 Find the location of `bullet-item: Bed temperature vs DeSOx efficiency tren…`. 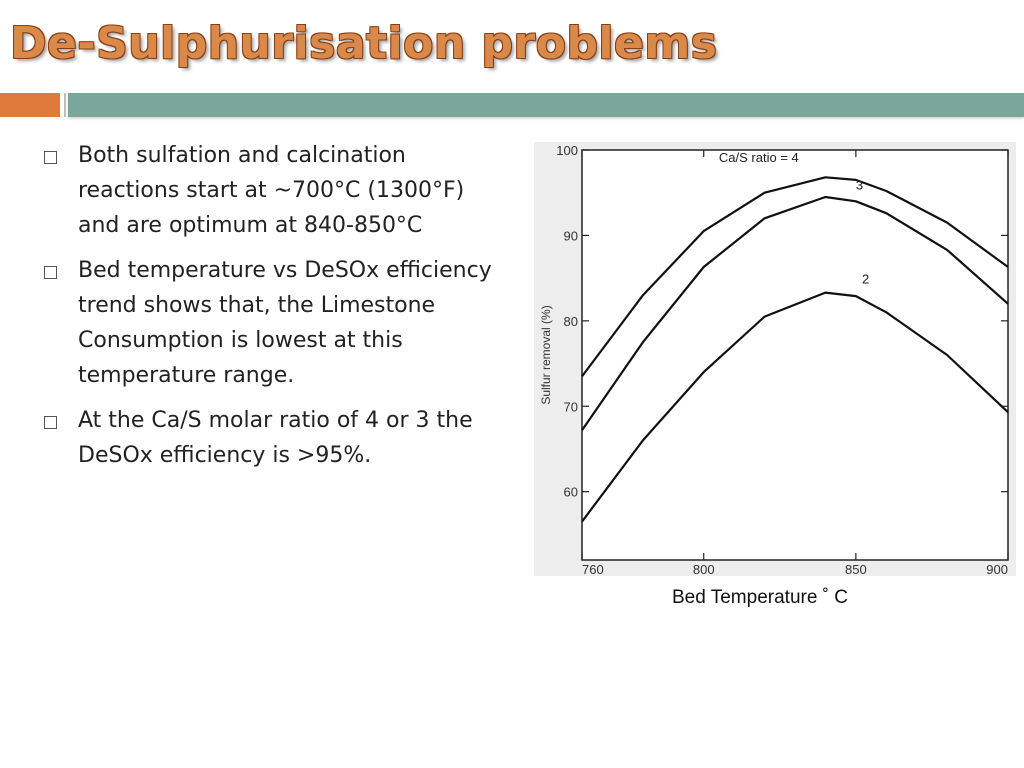

bullet-item: Bed temperature vs DeSOx efficiency tren… is located at coordinates (275, 323).